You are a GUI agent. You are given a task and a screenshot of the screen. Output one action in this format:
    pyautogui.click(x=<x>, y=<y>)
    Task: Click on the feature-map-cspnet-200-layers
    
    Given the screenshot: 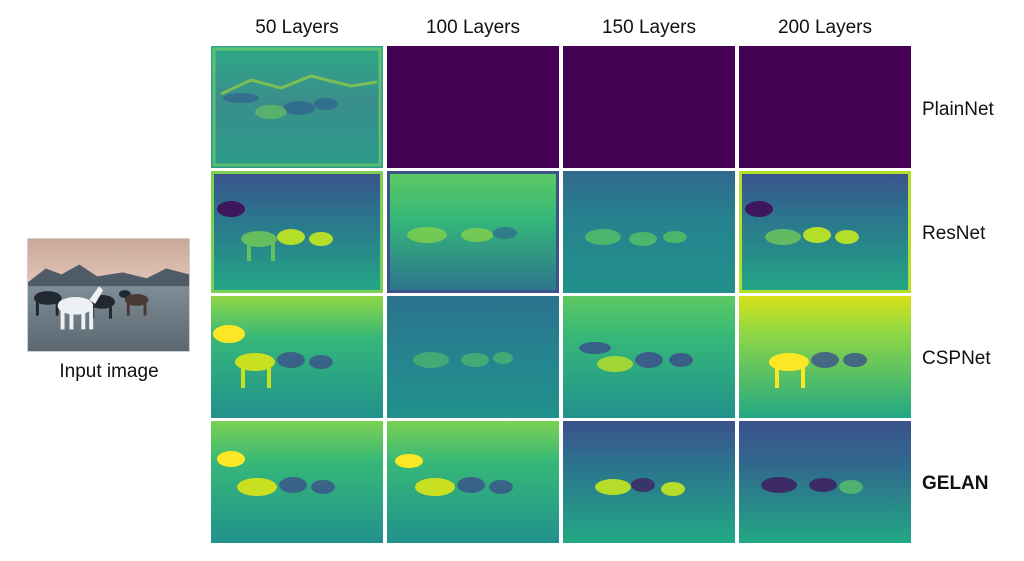 What is the action you would take?
    pyautogui.click(x=825, y=357)
    